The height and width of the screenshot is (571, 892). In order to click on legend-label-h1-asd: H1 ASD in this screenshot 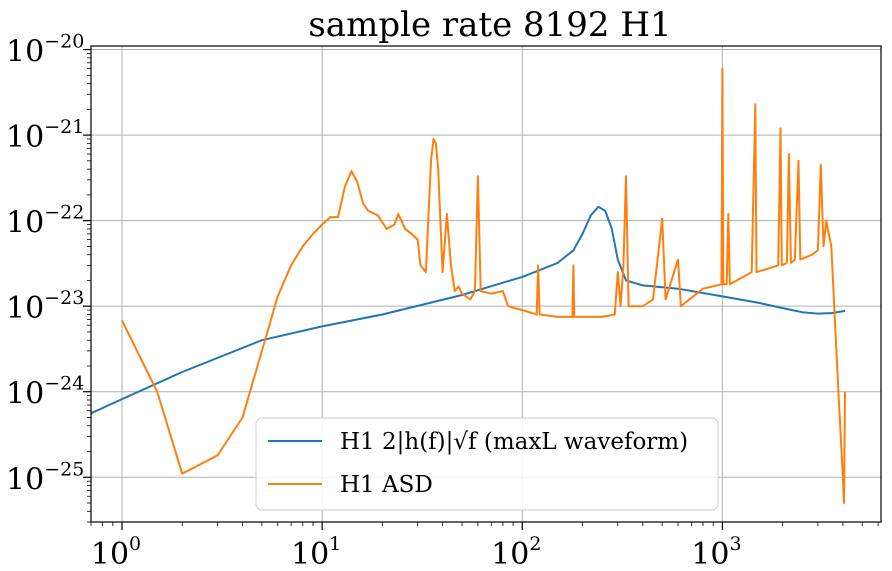, I will do `click(386, 485)`.